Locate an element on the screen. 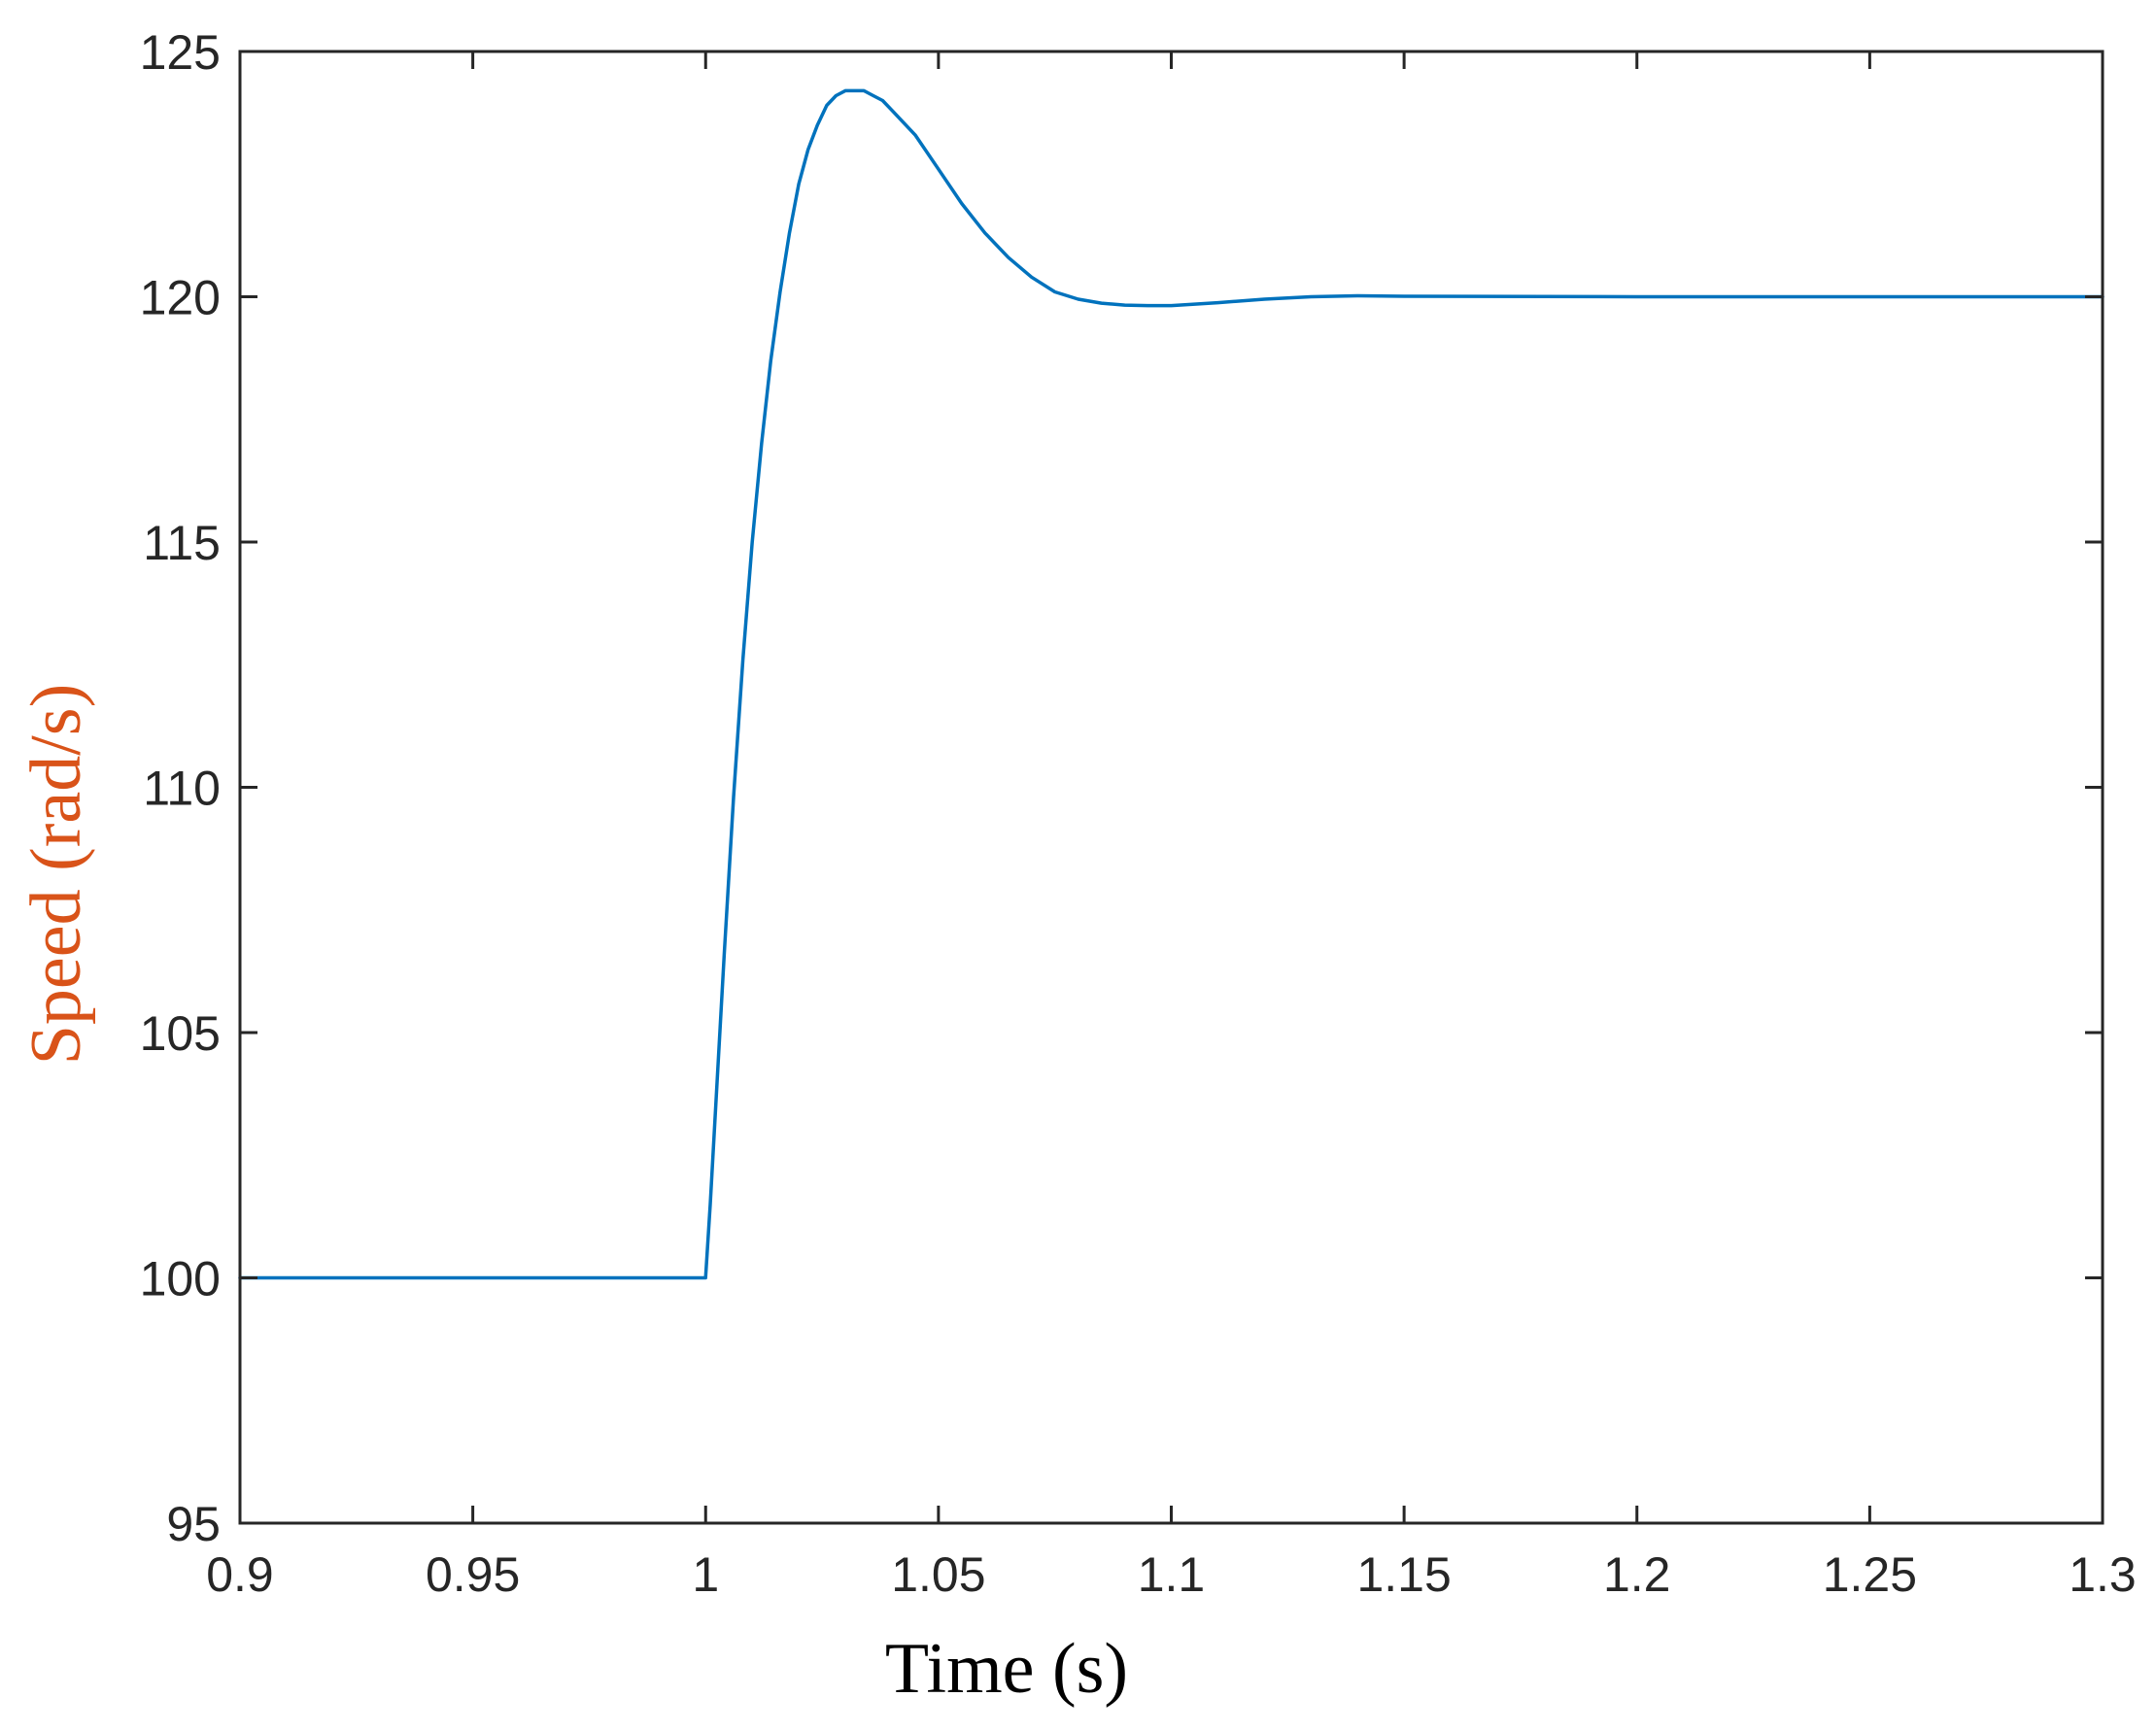  y-tick-label: 100 is located at coordinates (180, 1279).